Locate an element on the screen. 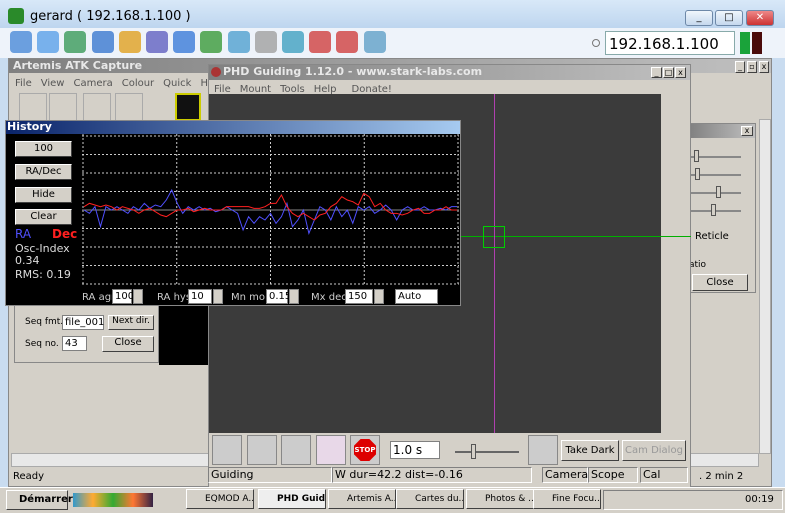  screen-target-icon is located at coordinates (320, 42).